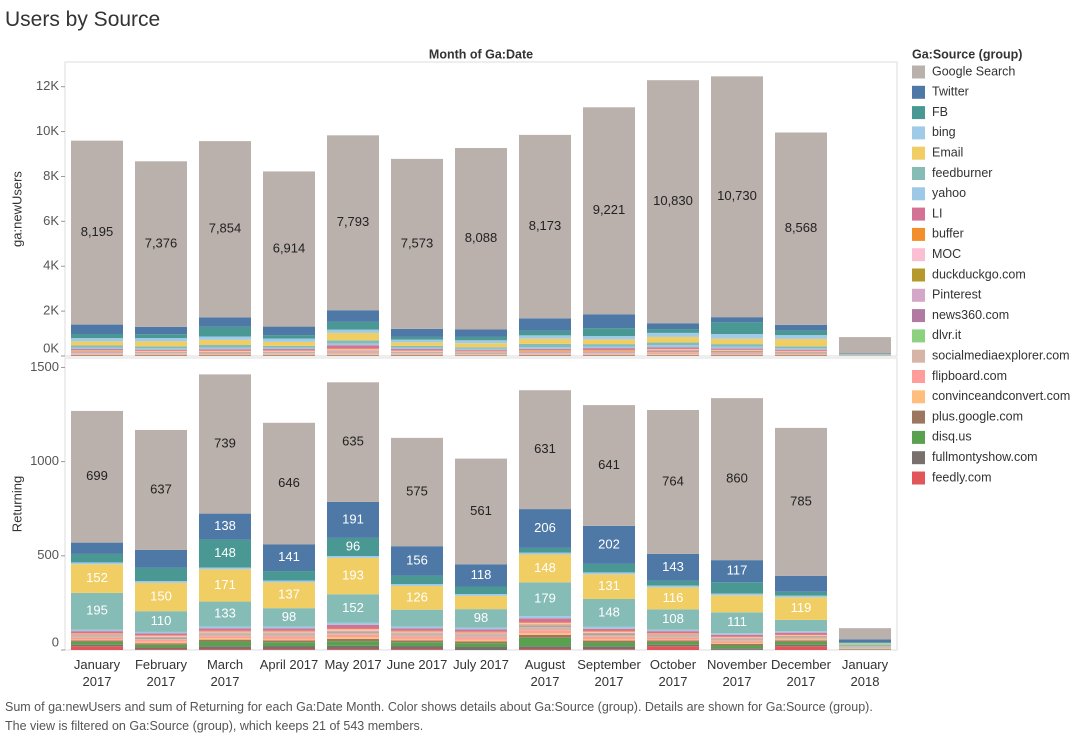 This screenshot has width=1080, height=736. I want to click on data-label: 764, so click(673, 480).